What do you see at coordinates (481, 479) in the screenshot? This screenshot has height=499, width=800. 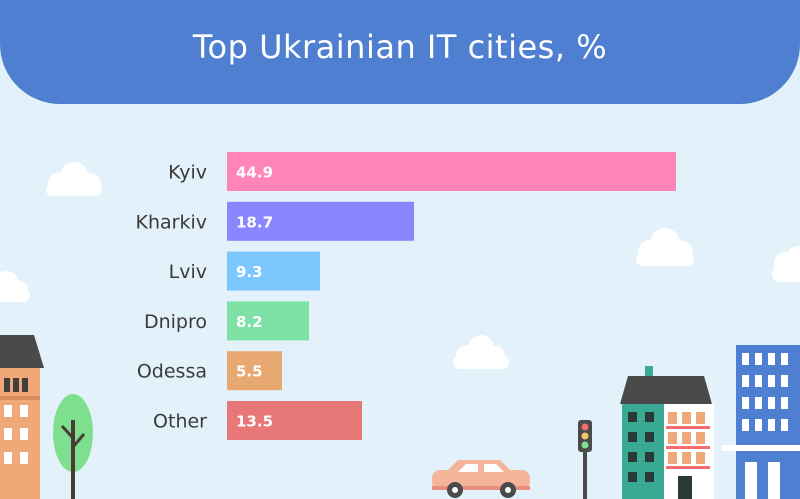 I see `car` at bounding box center [481, 479].